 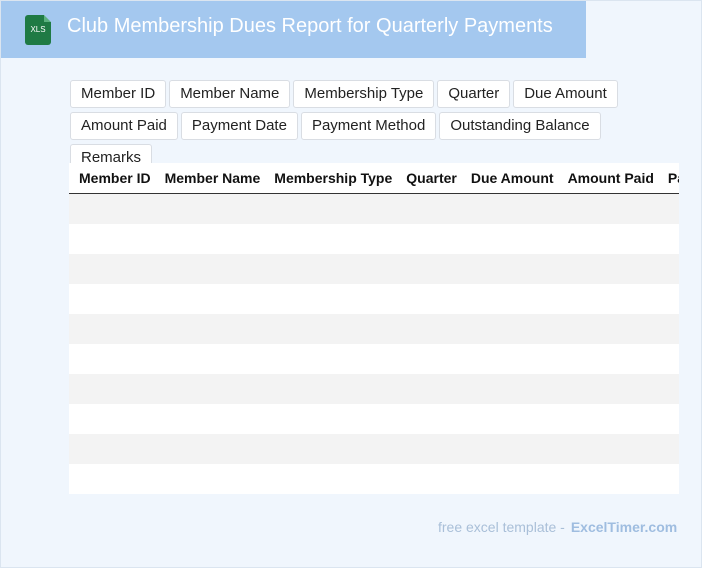 What do you see at coordinates (520, 126) in the screenshot?
I see `field-chip: Outstanding Balance` at bounding box center [520, 126].